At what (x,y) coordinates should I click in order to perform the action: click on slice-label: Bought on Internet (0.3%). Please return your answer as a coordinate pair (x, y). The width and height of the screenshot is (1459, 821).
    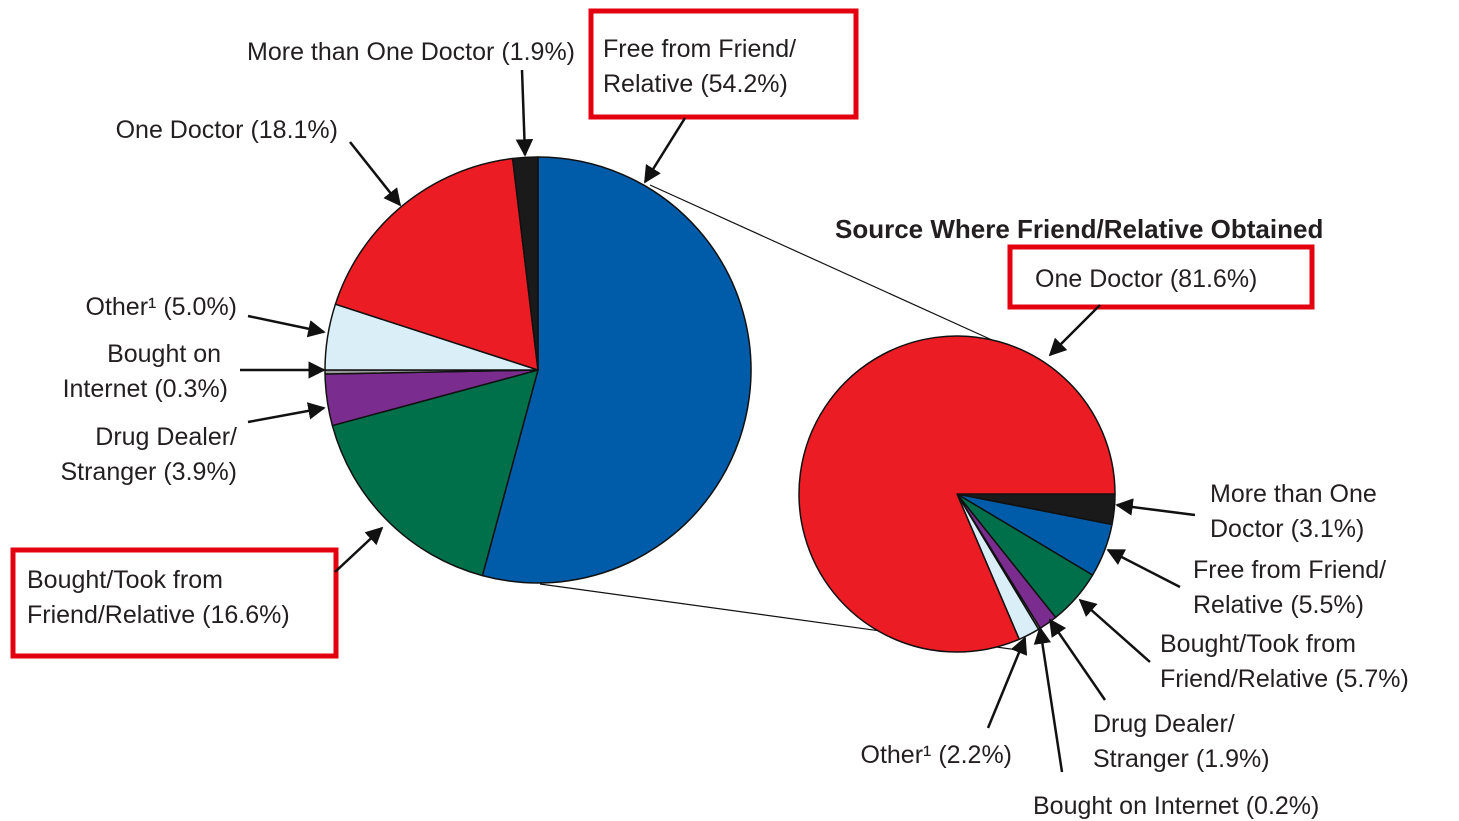
    Looking at the image, I should click on (145, 371).